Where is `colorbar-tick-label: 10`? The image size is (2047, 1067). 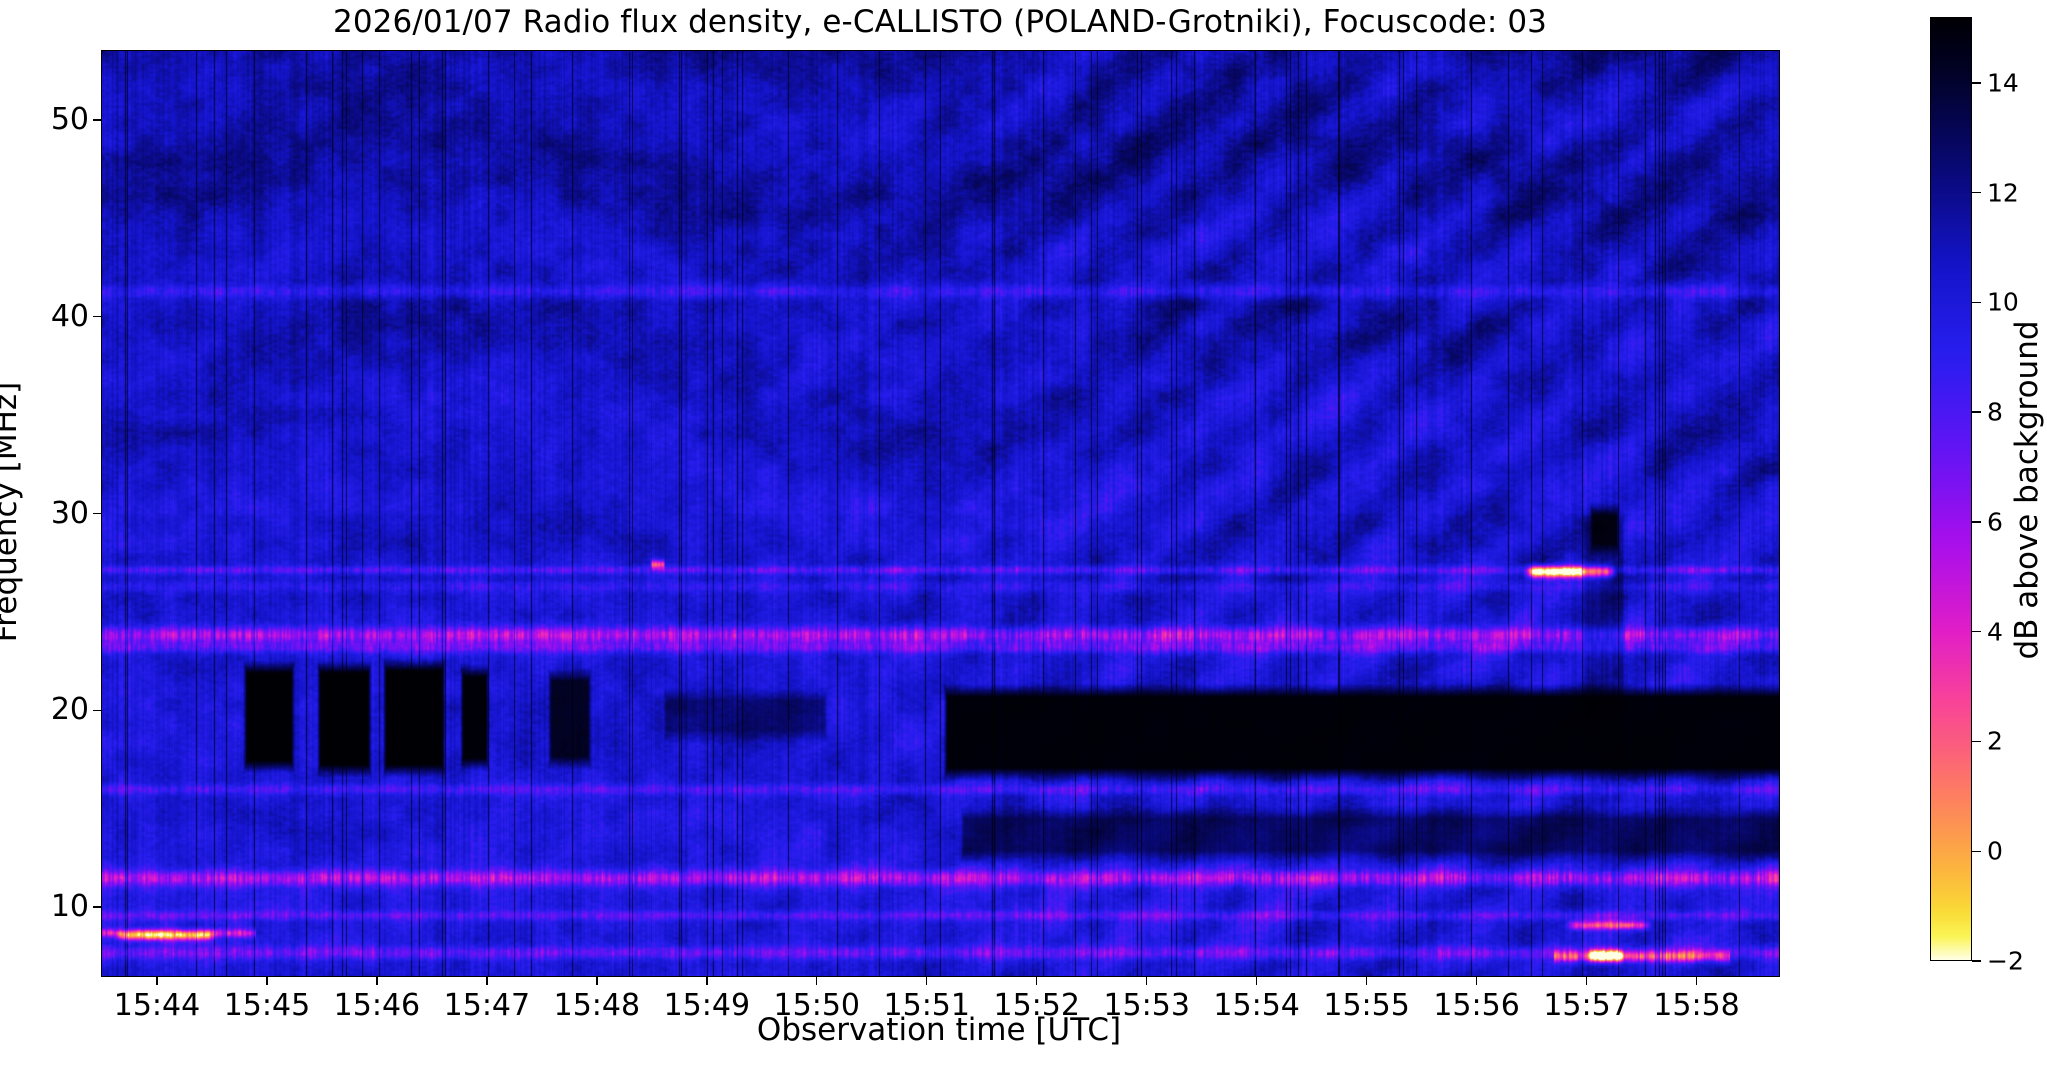 colorbar-tick-label: 10 is located at coordinates (2003, 302).